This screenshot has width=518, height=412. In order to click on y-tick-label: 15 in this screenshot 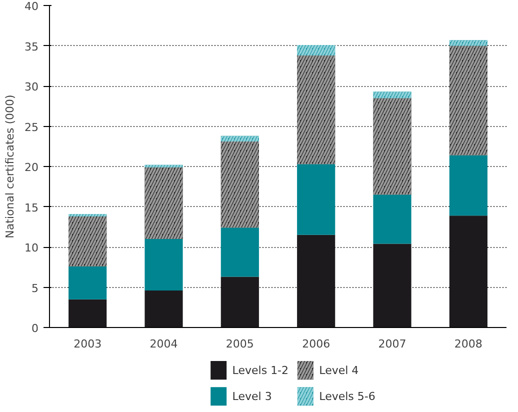, I will do `click(31, 207)`.